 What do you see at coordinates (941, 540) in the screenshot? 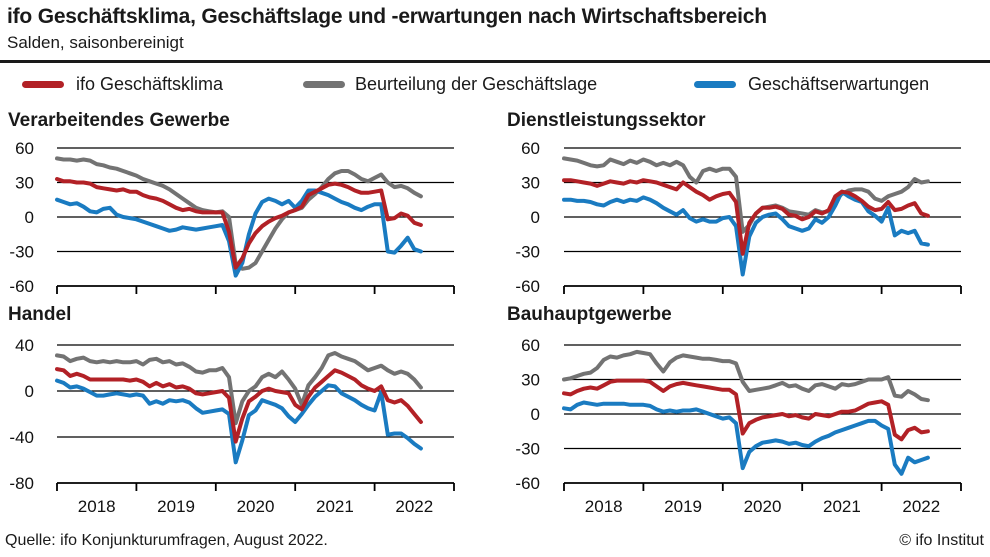
I see `footer-credit: © ifo Institut` at bounding box center [941, 540].